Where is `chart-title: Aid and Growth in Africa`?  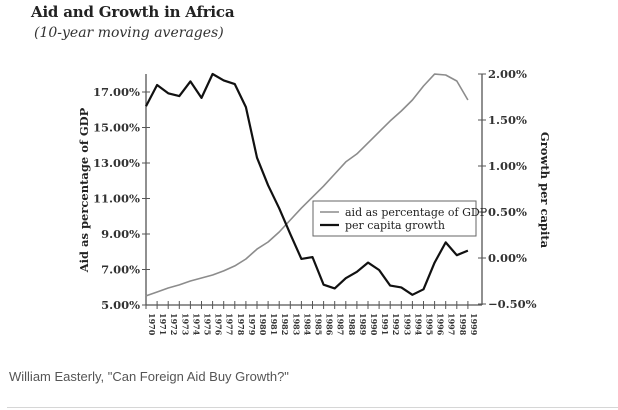 chart-title: Aid and Growth in Africa is located at coordinates (133, 12).